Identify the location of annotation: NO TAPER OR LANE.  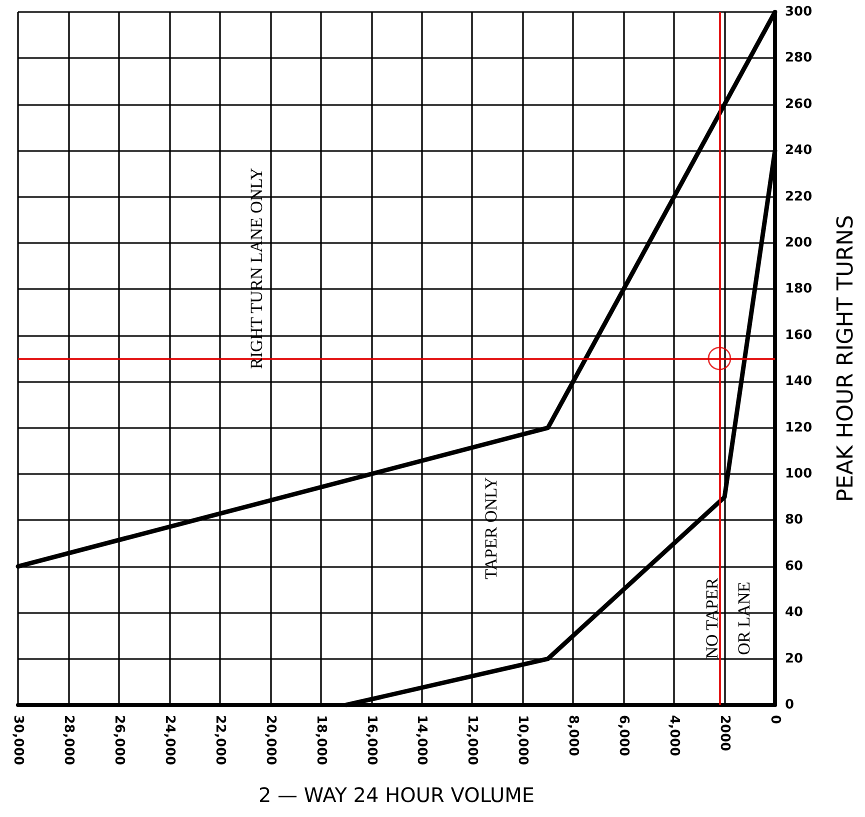
(728, 618).